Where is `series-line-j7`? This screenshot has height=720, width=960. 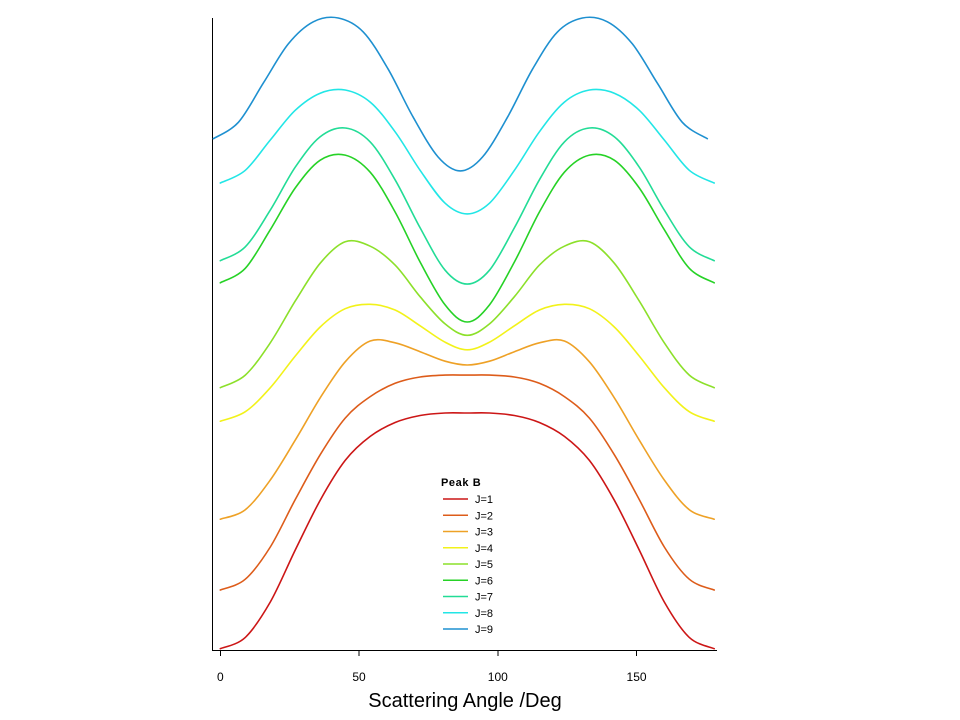
series-line-j7 is located at coordinates (467, 206).